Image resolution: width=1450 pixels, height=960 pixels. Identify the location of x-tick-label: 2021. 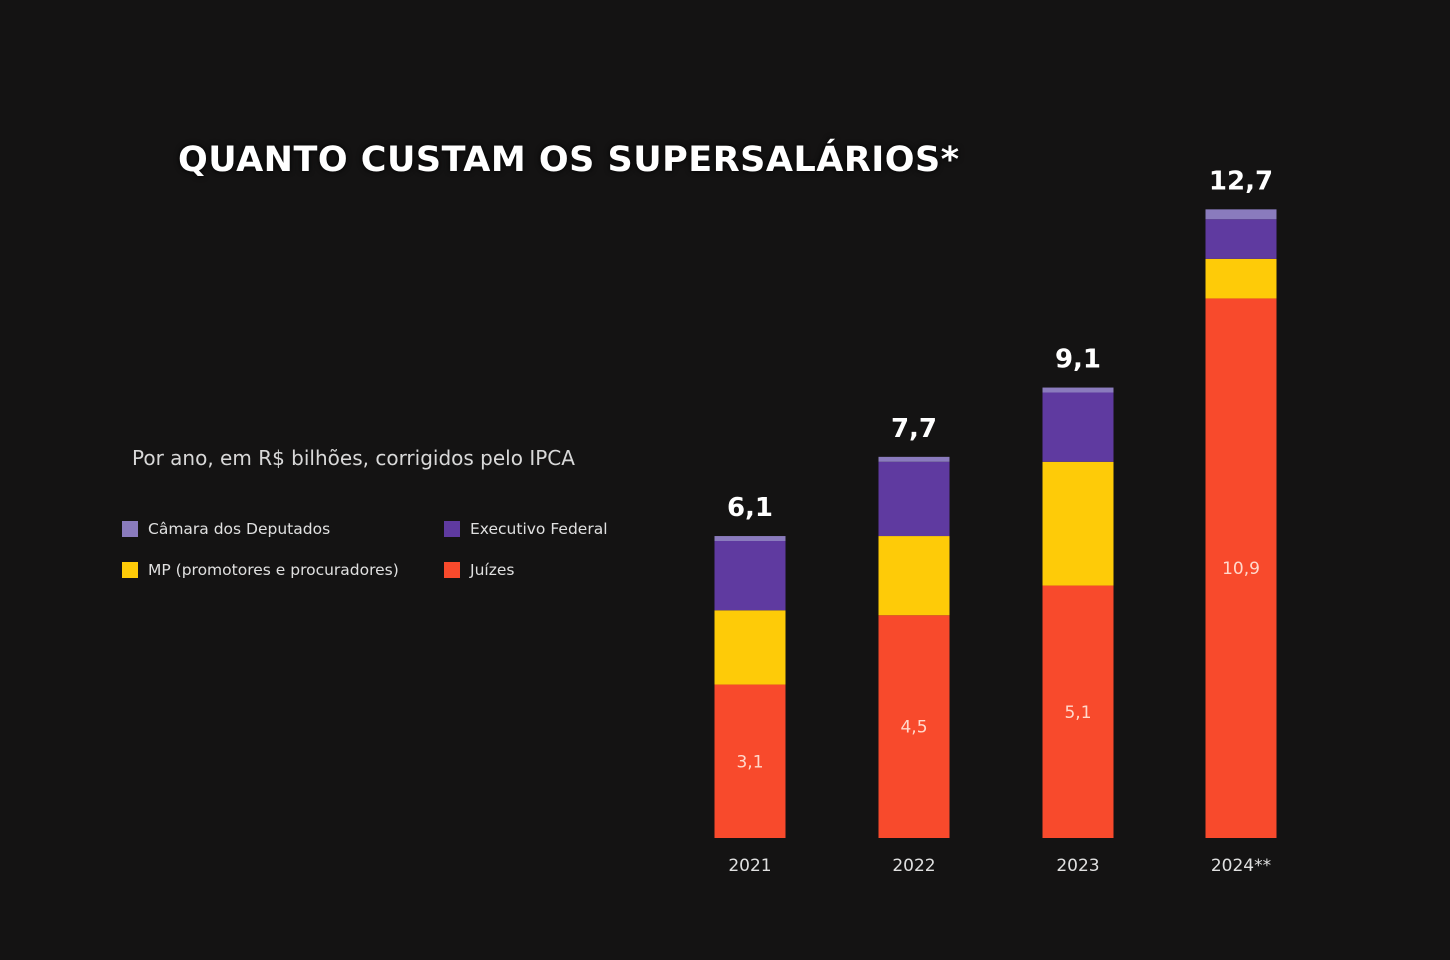
(749, 866).